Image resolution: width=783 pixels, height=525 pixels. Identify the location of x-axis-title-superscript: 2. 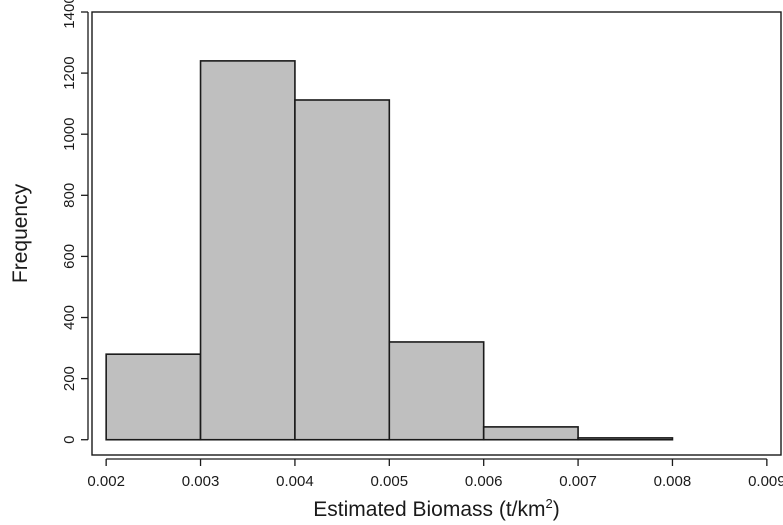
(549, 503).